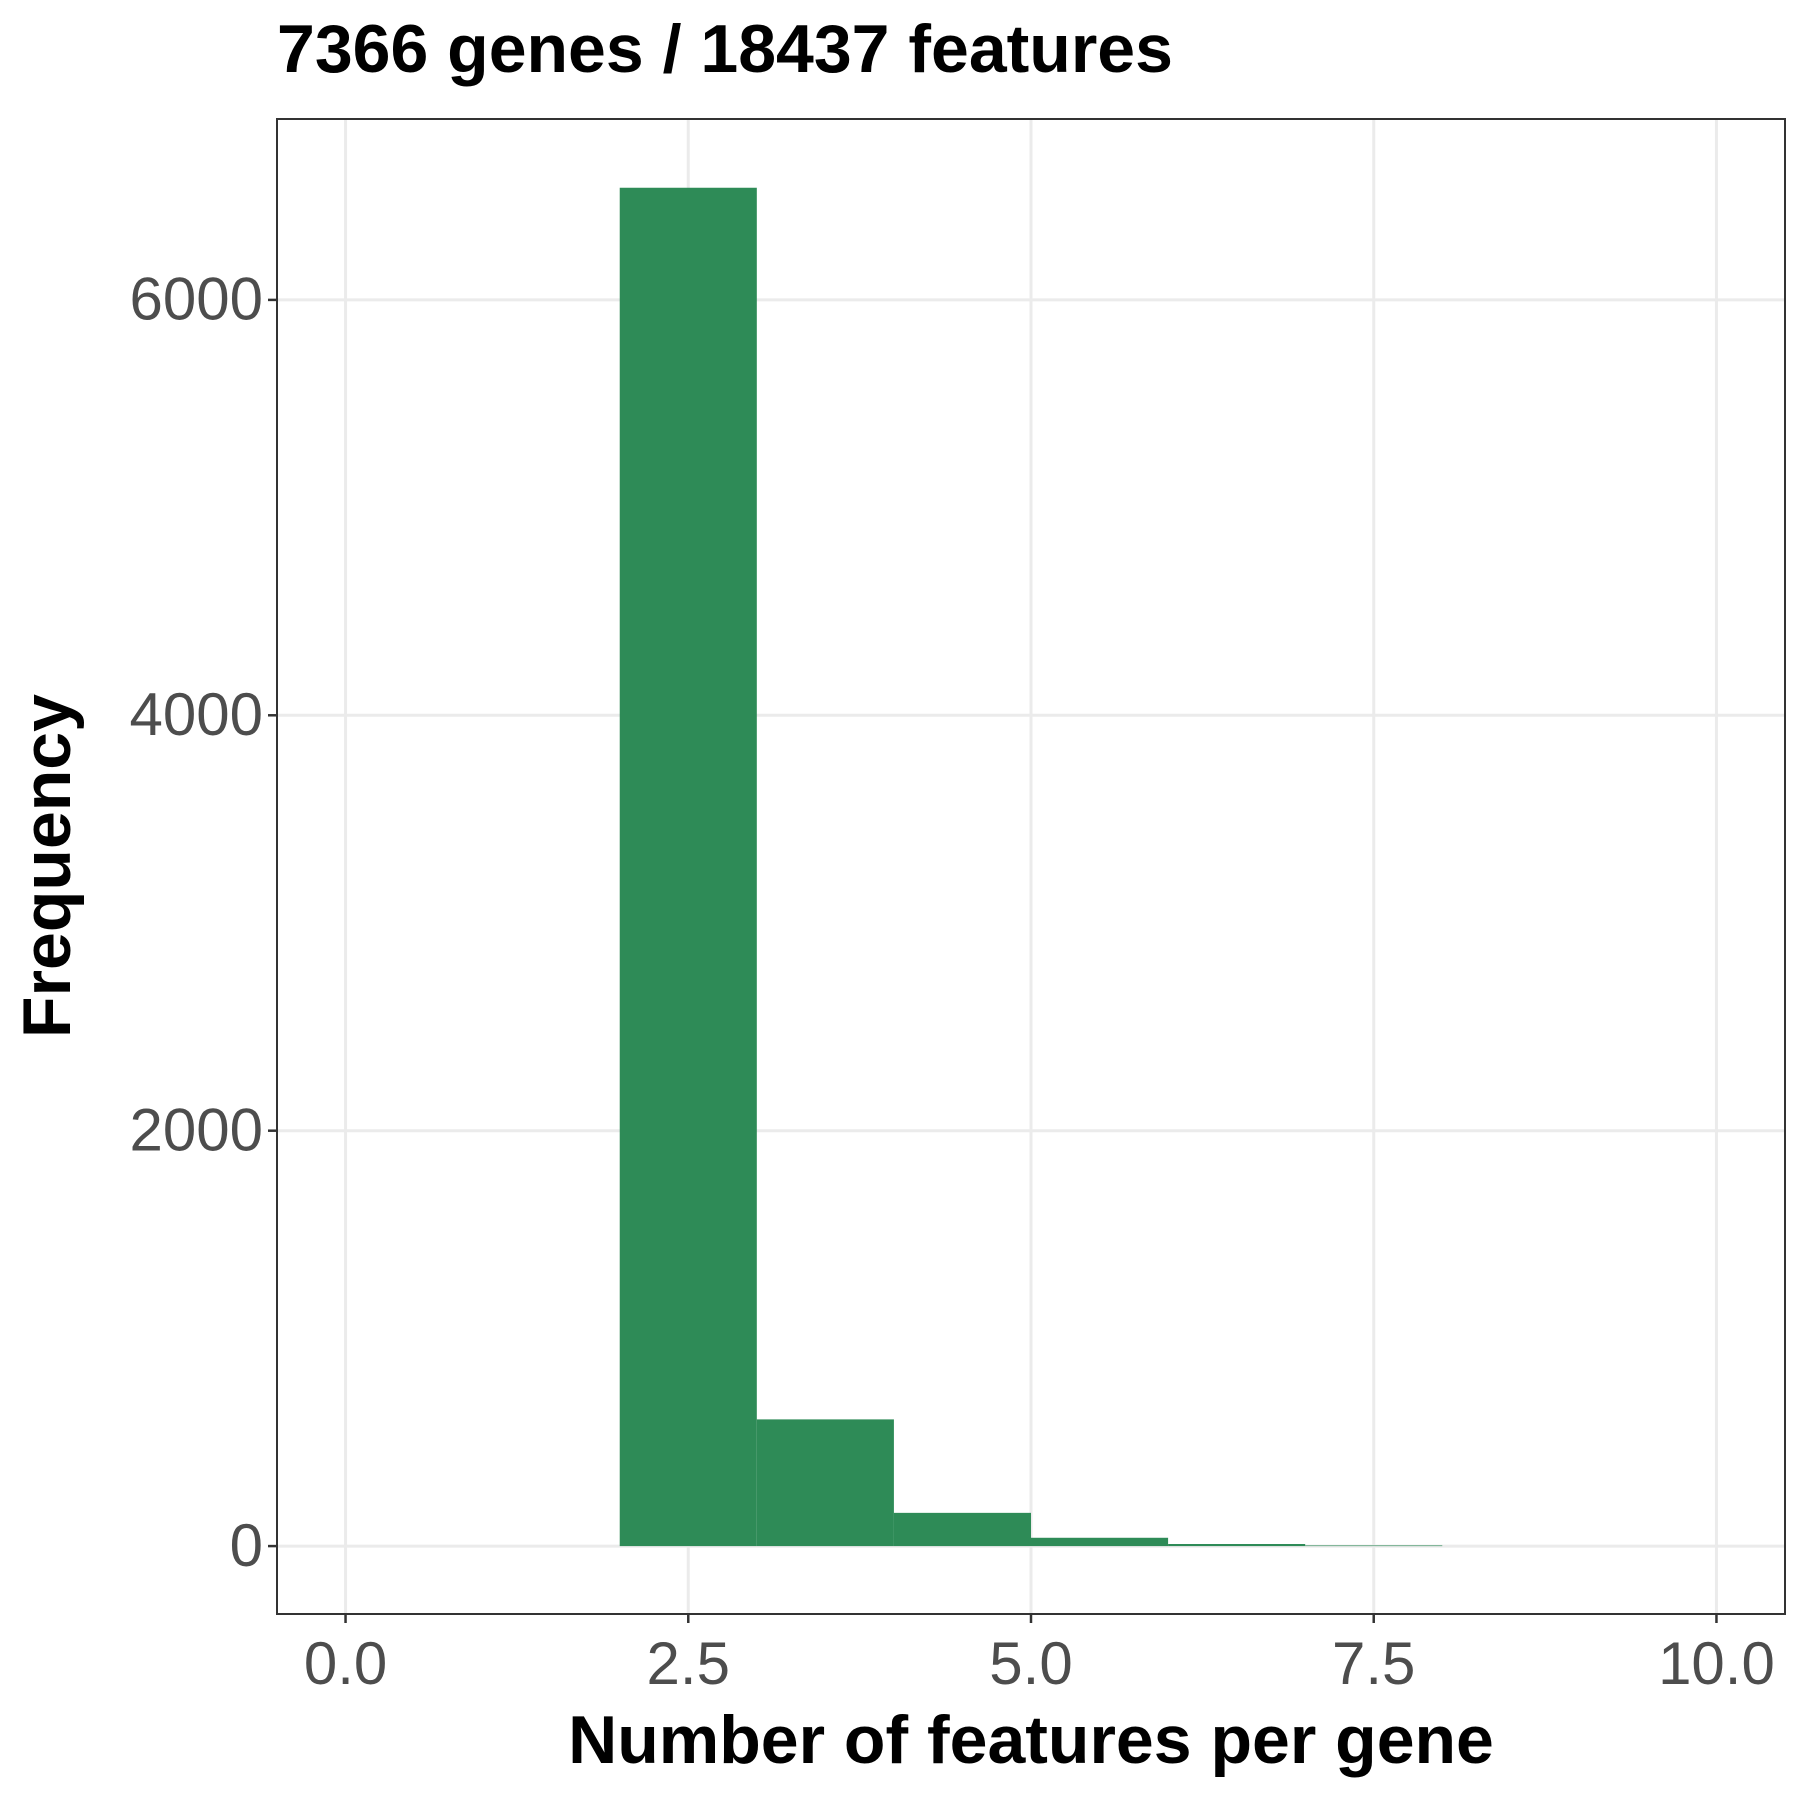  What do you see at coordinates (688, 1663) in the screenshot?
I see `x-tick-label: 2.5` at bounding box center [688, 1663].